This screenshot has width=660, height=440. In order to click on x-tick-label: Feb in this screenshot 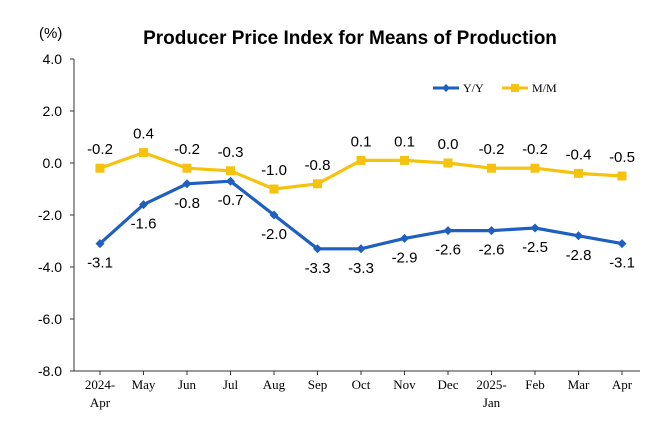, I will do `click(535, 384)`.